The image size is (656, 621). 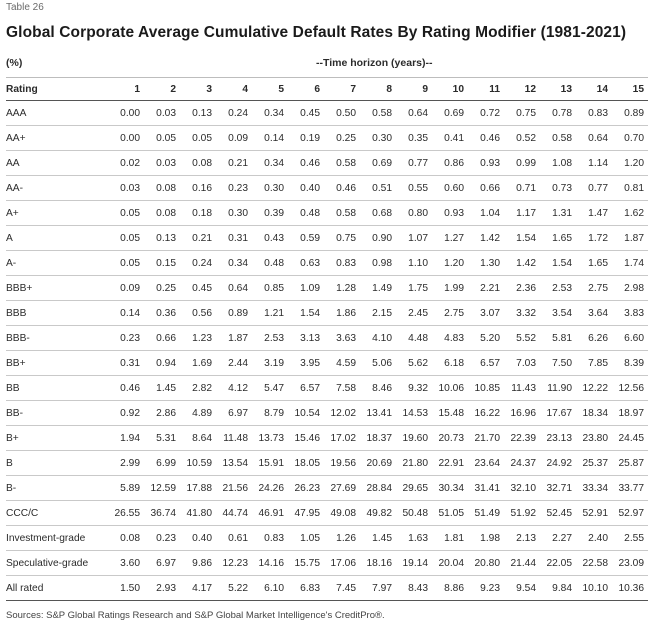 I want to click on value-cell: 0.86, so click(x=450, y=163).